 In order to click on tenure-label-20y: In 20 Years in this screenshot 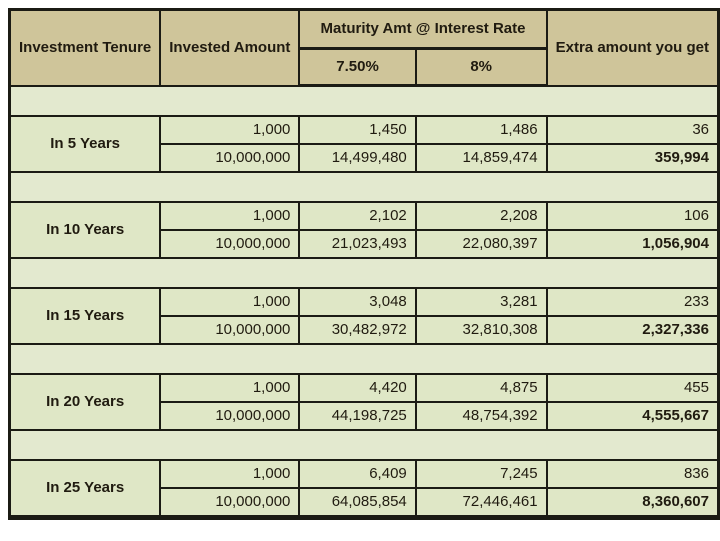, I will do `click(85, 402)`.